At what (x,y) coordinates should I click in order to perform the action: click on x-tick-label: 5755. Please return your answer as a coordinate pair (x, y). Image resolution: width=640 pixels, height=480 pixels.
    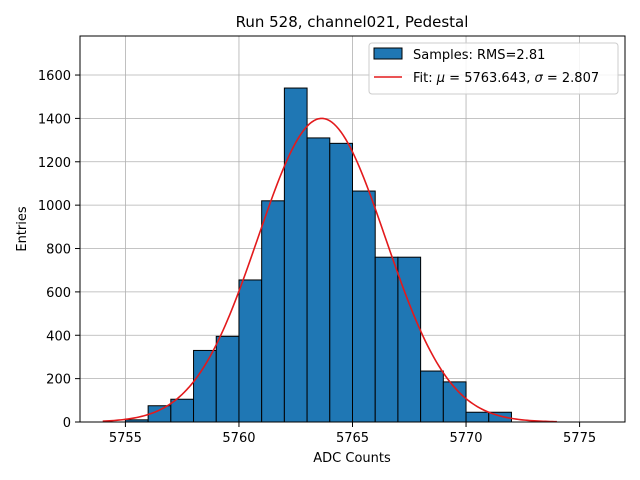
    Looking at the image, I should click on (125, 438).